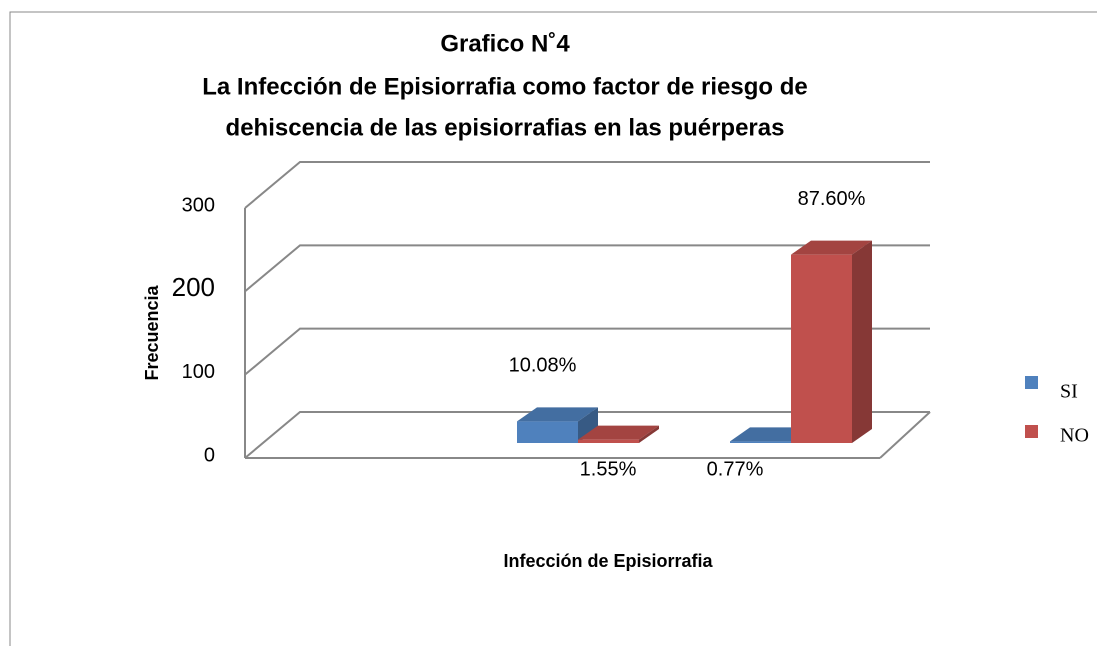 This screenshot has width=1097, height=646. Describe the element at coordinates (735, 469) in the screenshot. I see `data-label: 0.77%` at that location.